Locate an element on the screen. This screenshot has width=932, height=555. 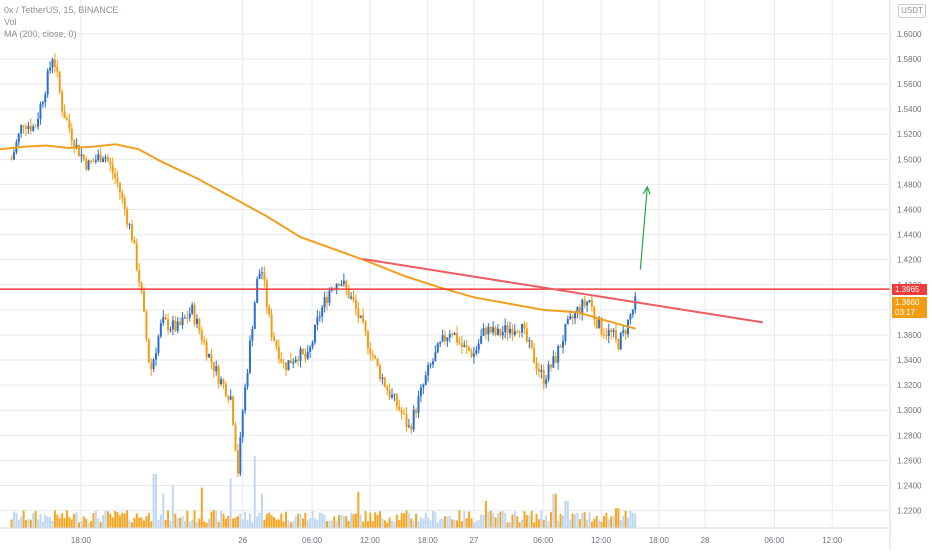
trendline is located at coordinates (563, 291).